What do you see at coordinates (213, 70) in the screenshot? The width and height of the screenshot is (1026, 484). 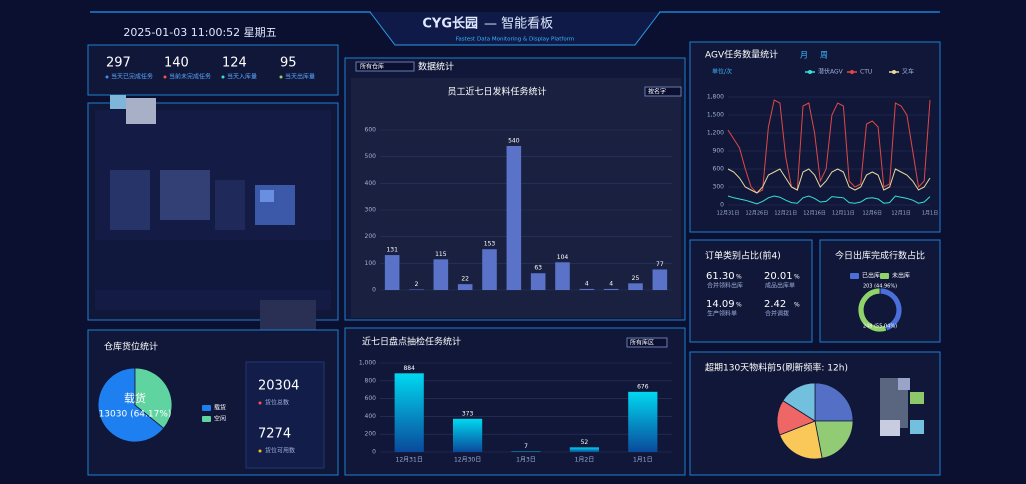 I see `stats-panel` at bounding box center [213, 70].